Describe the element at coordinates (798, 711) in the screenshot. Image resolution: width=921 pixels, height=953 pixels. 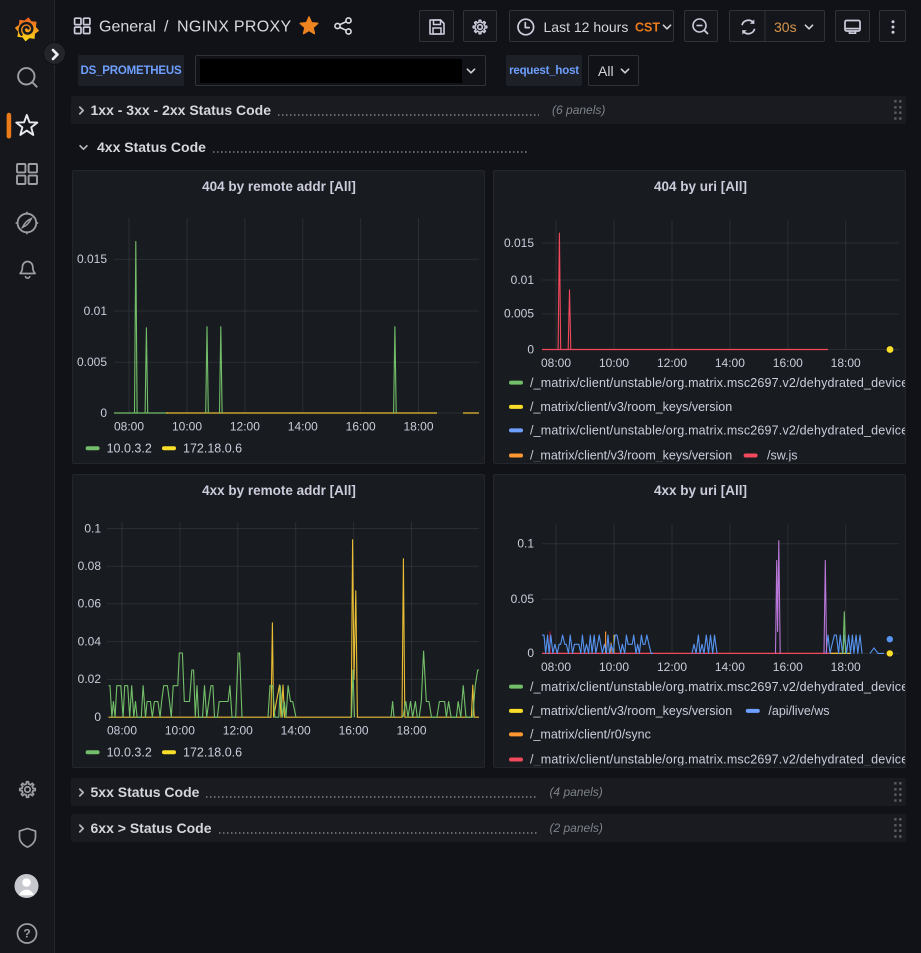
I see `svg-text: /api/live/ws` at that location.